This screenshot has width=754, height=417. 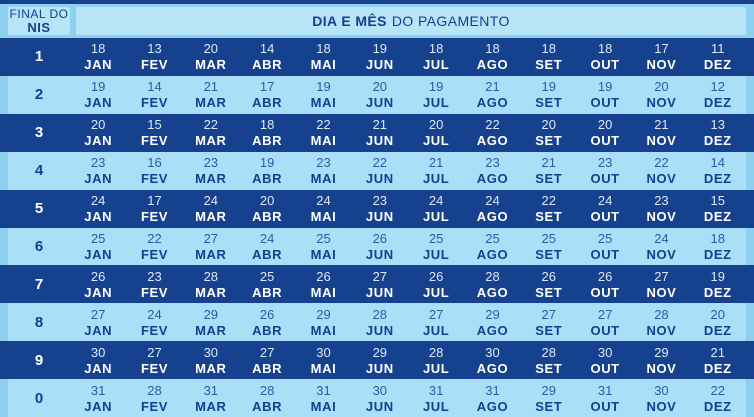 What do you see at coordinates (211, 398) in the screenshot?
I see `payment-cell: 31 MAR` at bounding box center [211, 398].